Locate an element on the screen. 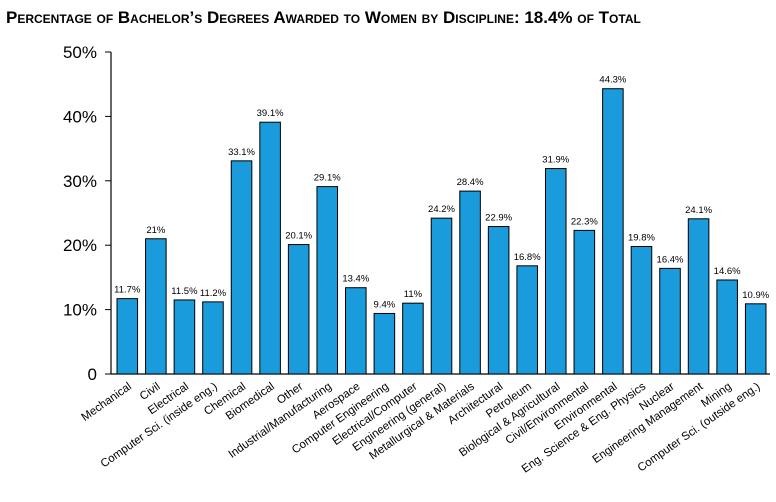  data-label: 22.3% is located at coordinates (584, 221).